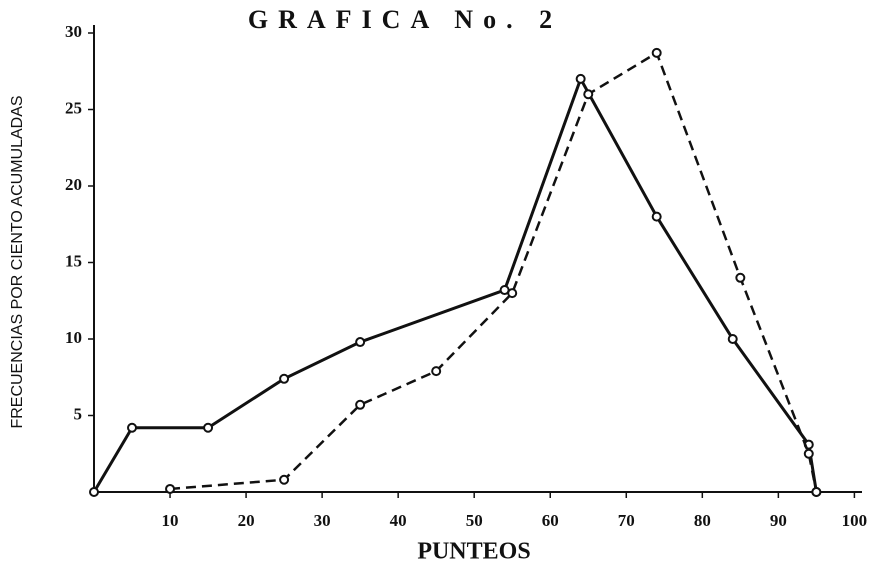  Describe the element at coordinates (73, 184) in the screenshot. I see `y-tick-label: 20` at that location.